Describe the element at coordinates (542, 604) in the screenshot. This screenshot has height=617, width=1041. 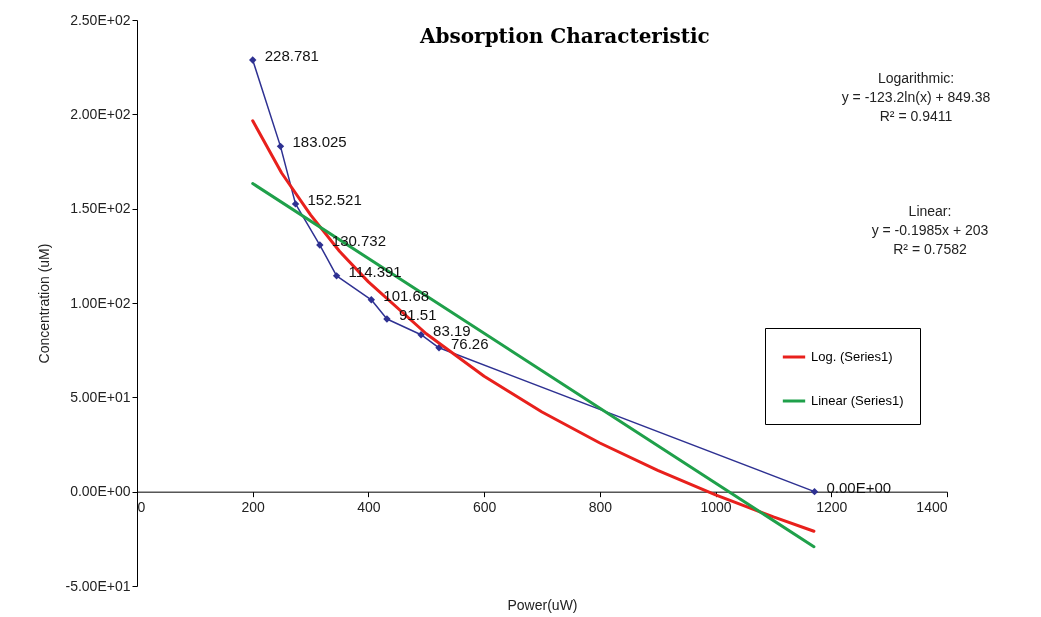
I see `x-axis-title: Power(uW)` at that location.